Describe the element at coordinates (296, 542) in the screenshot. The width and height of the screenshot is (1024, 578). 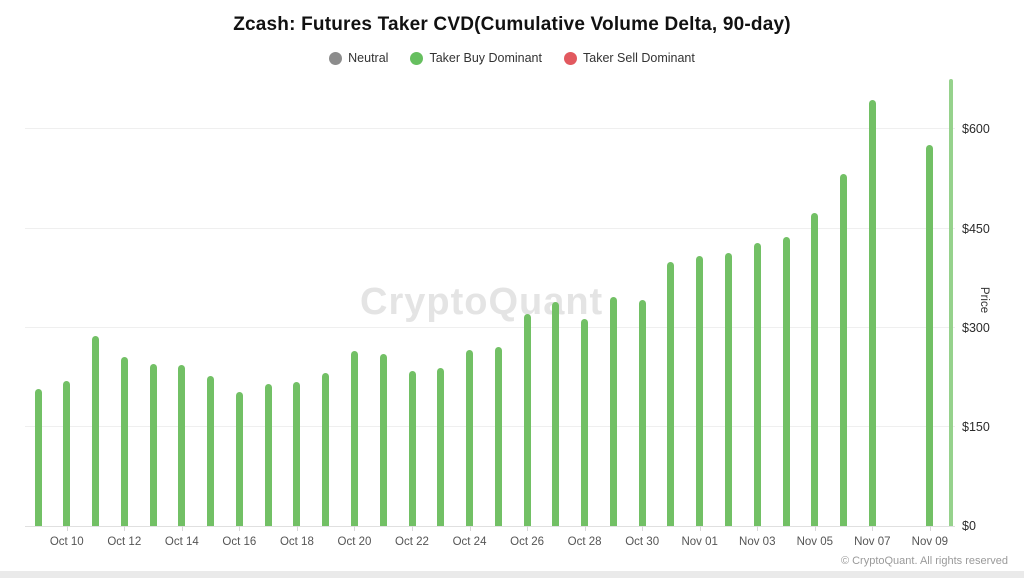
I see `x-tick-label-oct-18: Oct 18` at that location.